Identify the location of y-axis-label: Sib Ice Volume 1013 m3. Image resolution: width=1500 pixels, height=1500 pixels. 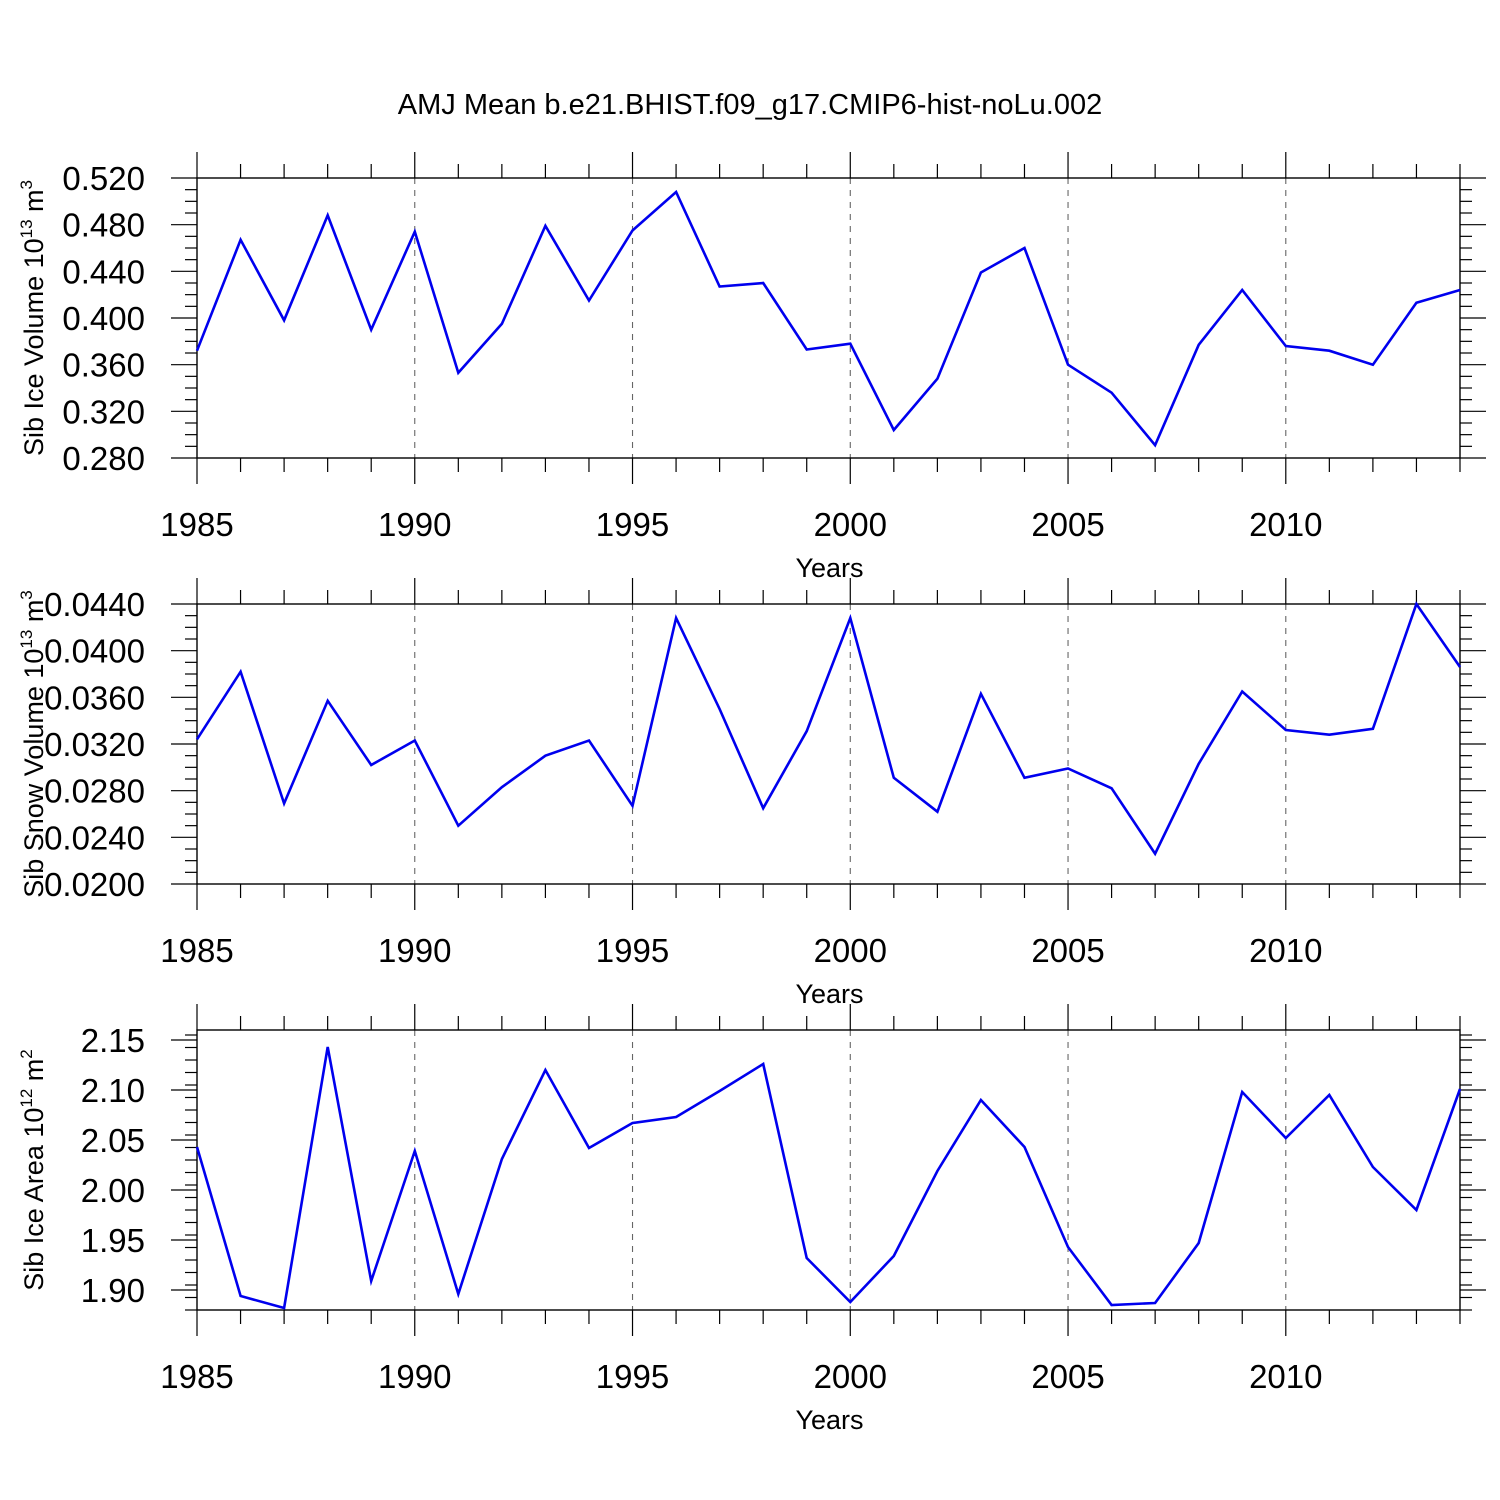
(33, 318).